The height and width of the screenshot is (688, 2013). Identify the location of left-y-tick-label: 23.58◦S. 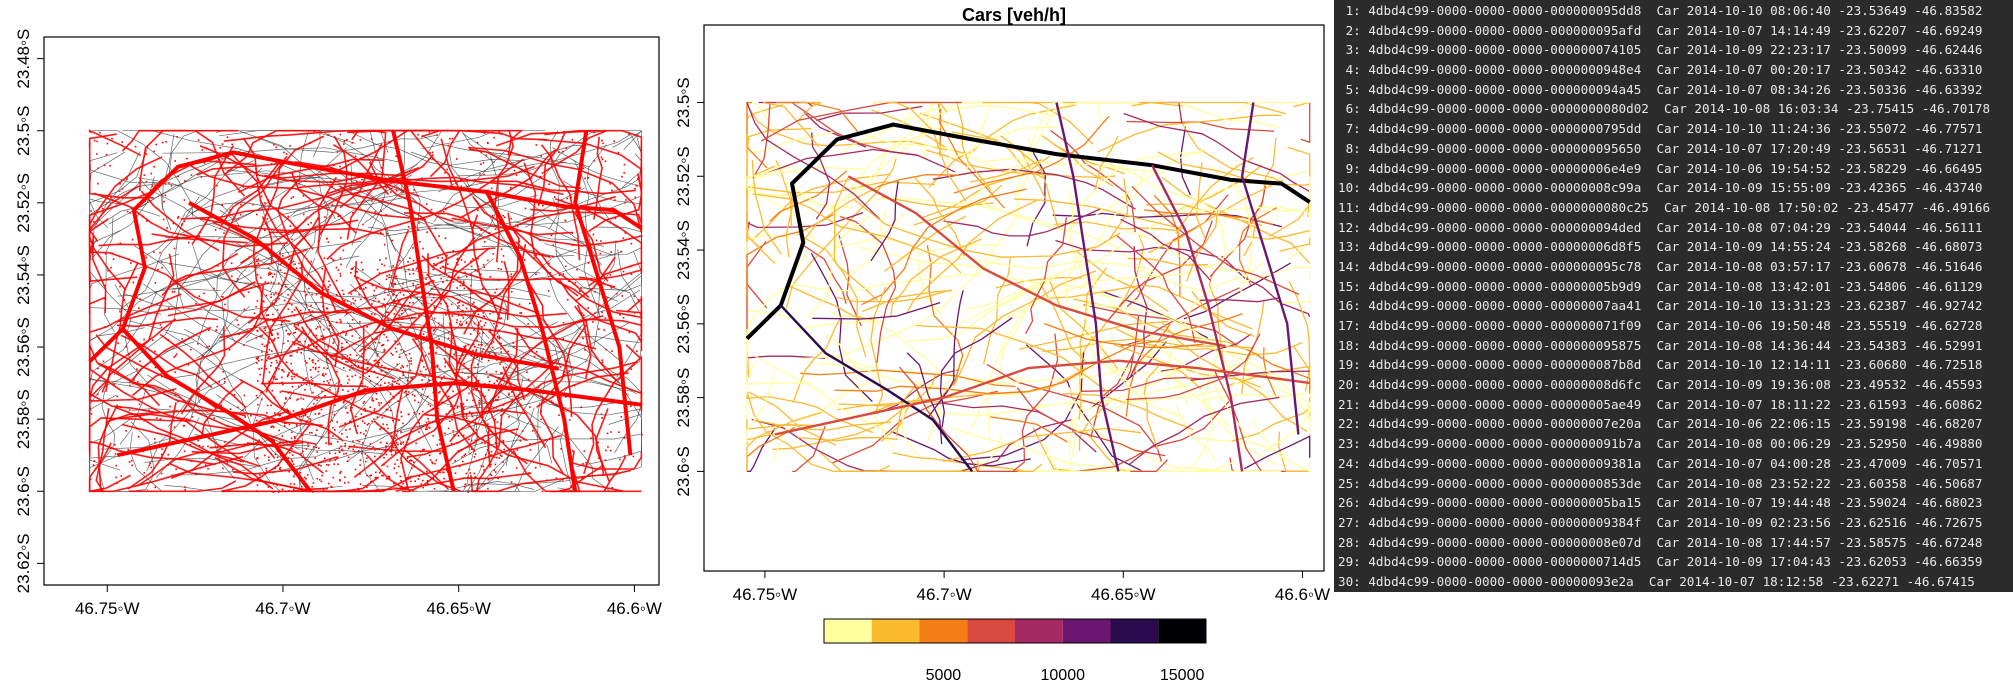
(23, 419).